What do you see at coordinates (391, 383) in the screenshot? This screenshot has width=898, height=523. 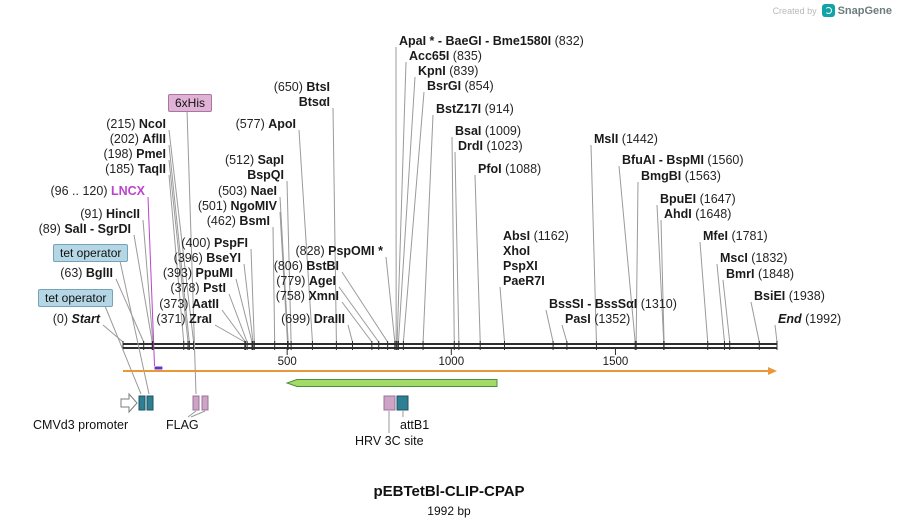 I see `orf-arrow` at bounding box center [391, 383].